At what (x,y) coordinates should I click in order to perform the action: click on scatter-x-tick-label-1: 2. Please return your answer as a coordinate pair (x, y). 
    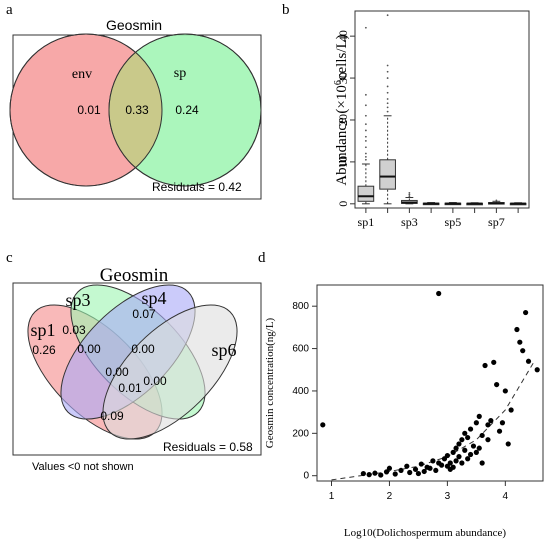
    Looking at the image, I should click on (390, 496).